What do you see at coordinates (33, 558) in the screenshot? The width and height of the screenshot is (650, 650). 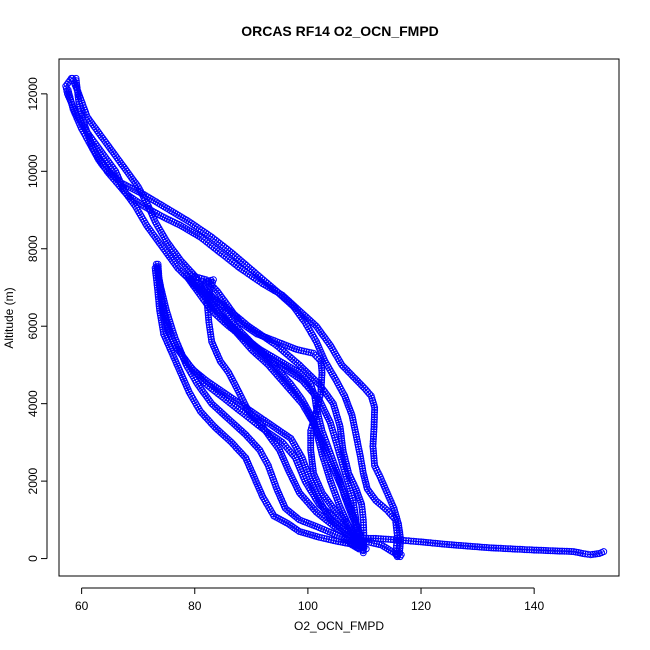 I see `y-tick-label: 0` at bounding box center [33, 558].